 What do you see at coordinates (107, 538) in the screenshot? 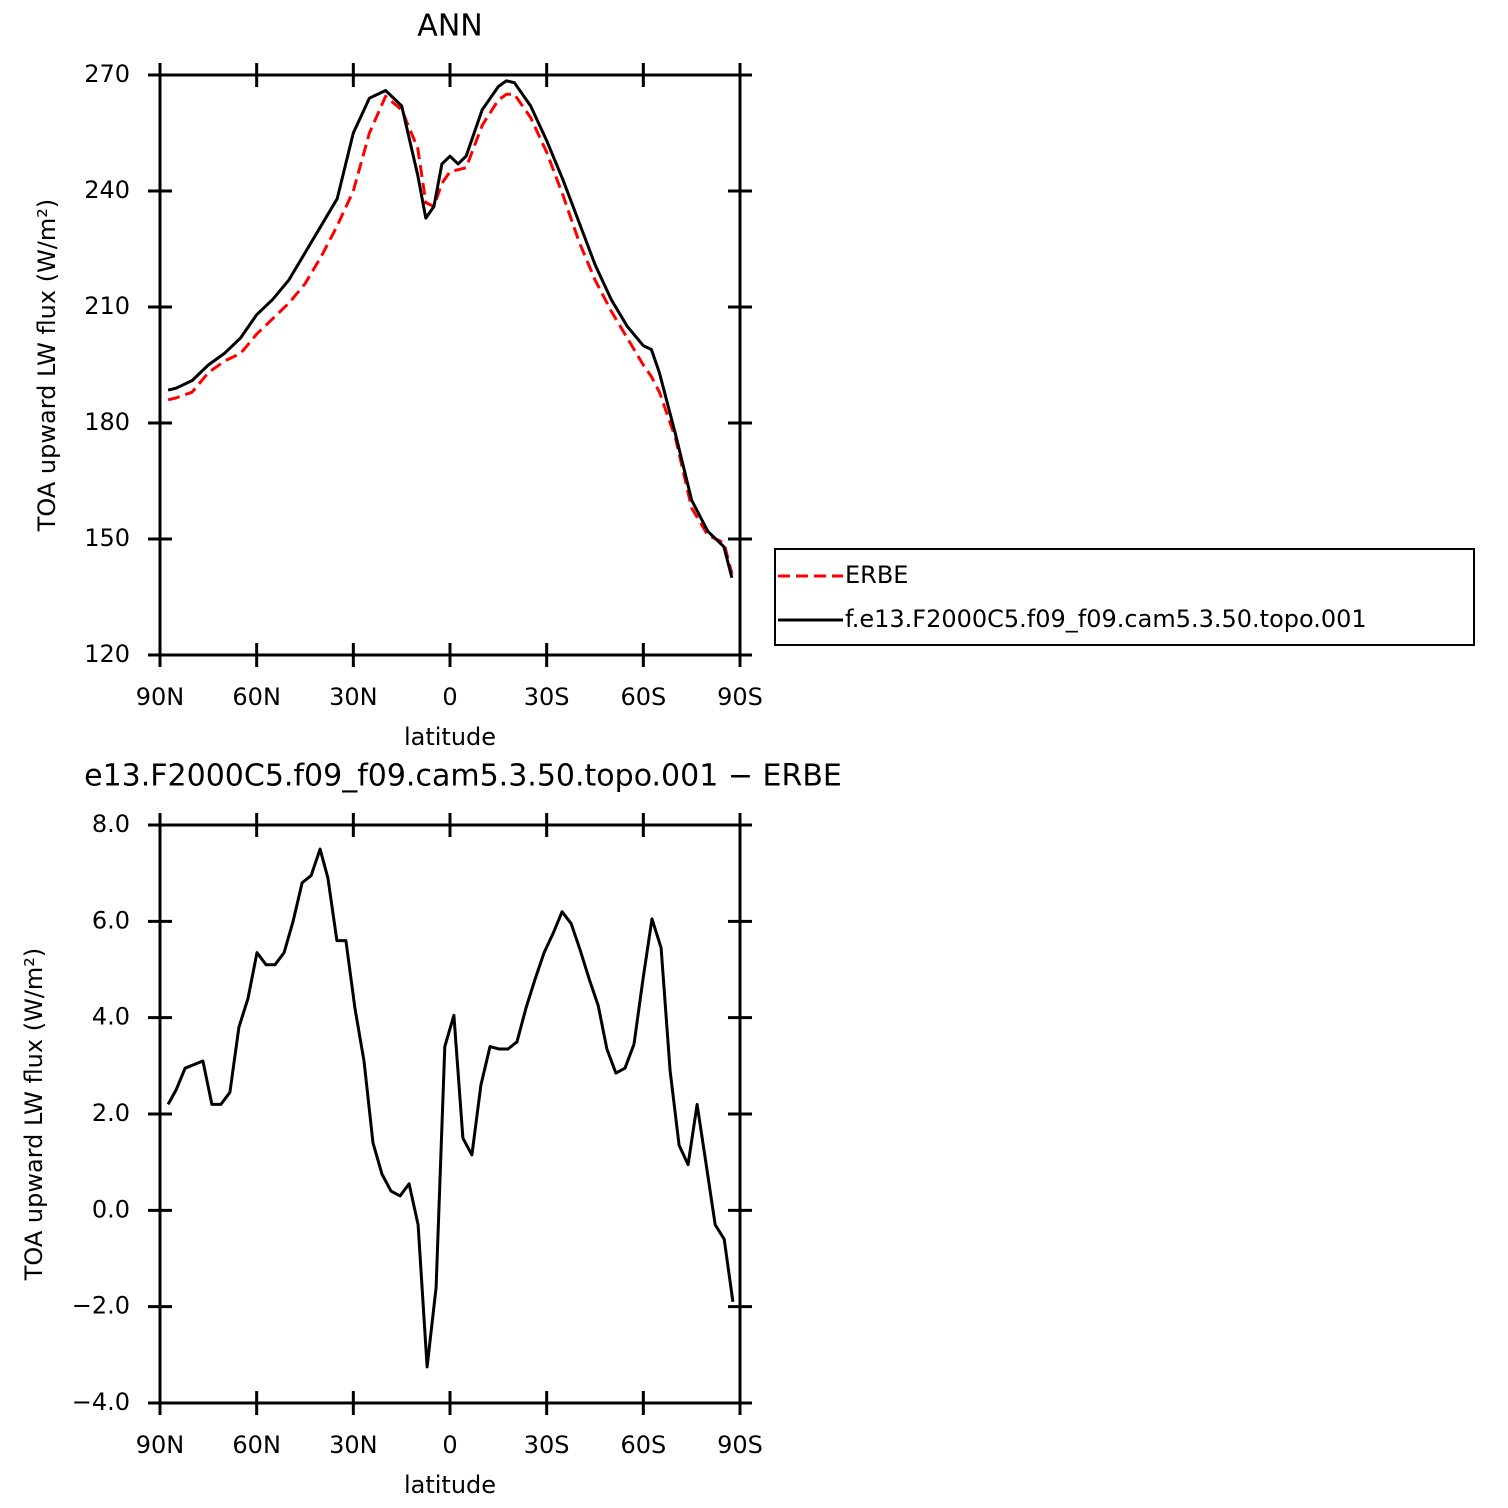
I see `y-tick-label: 150` at bounding box center [107, 538].